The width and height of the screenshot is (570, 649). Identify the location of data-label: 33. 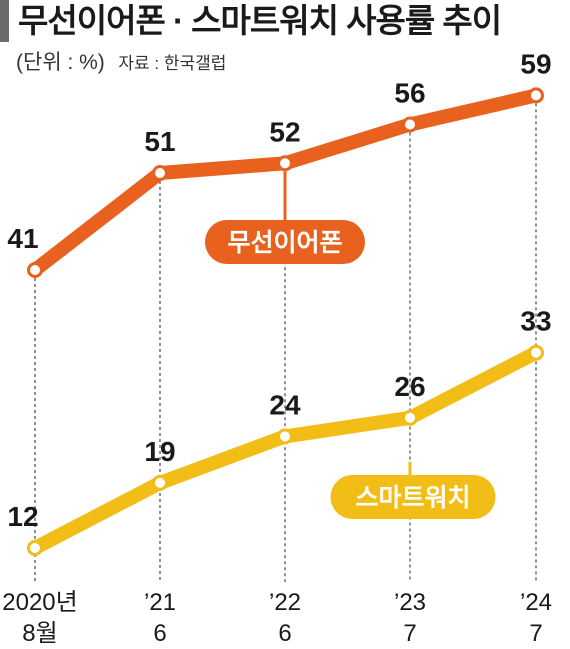
(535, 321).